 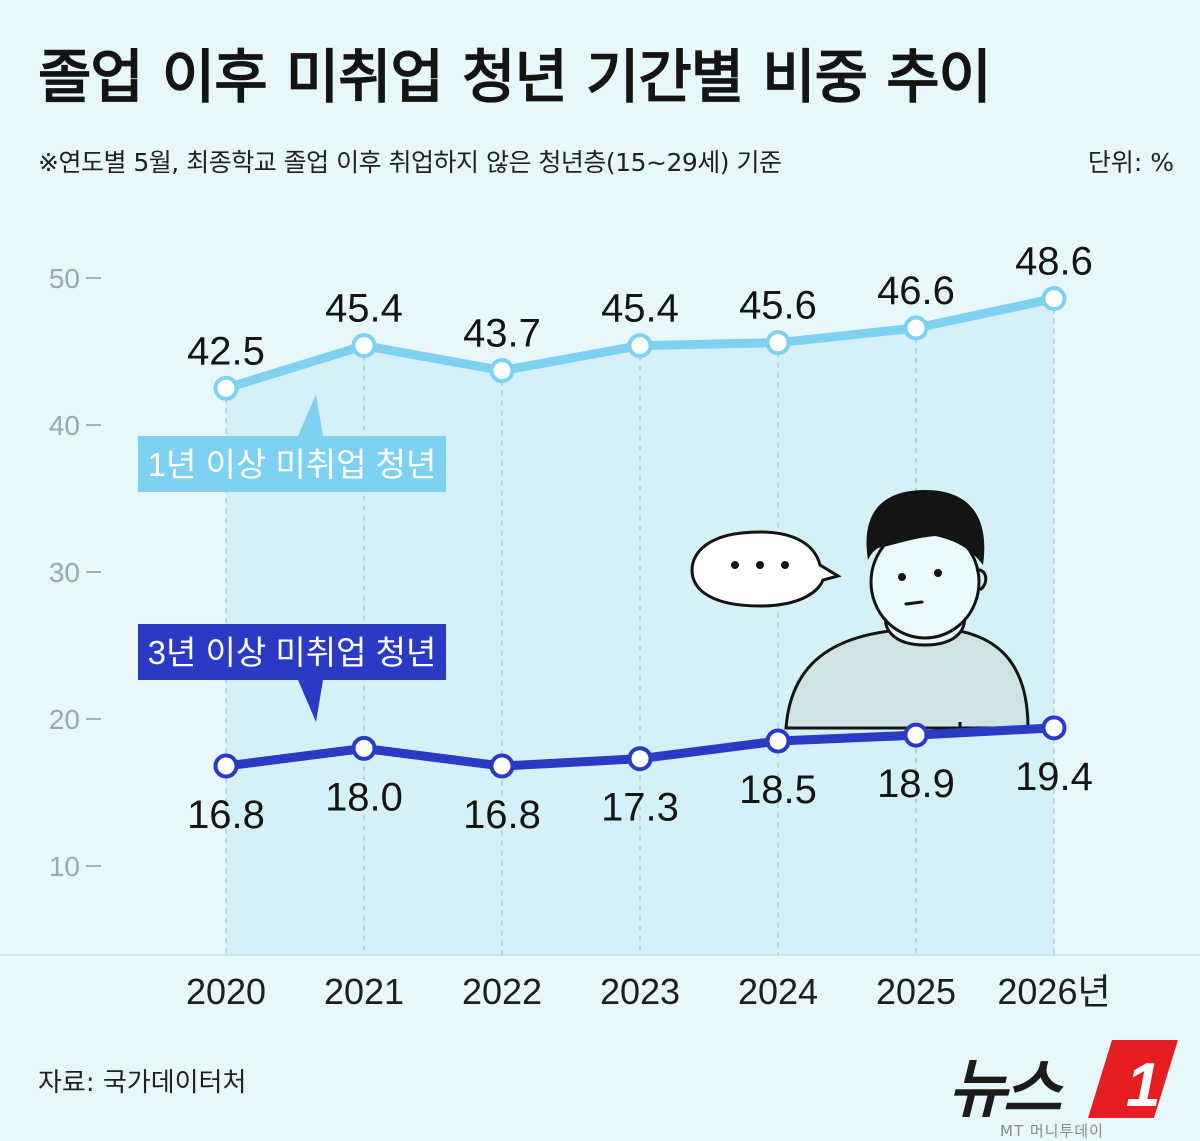 I want to click on page-title: 졸업 이후 미취업 청년 기간별 비중 추이, so click(x=515, y=77).